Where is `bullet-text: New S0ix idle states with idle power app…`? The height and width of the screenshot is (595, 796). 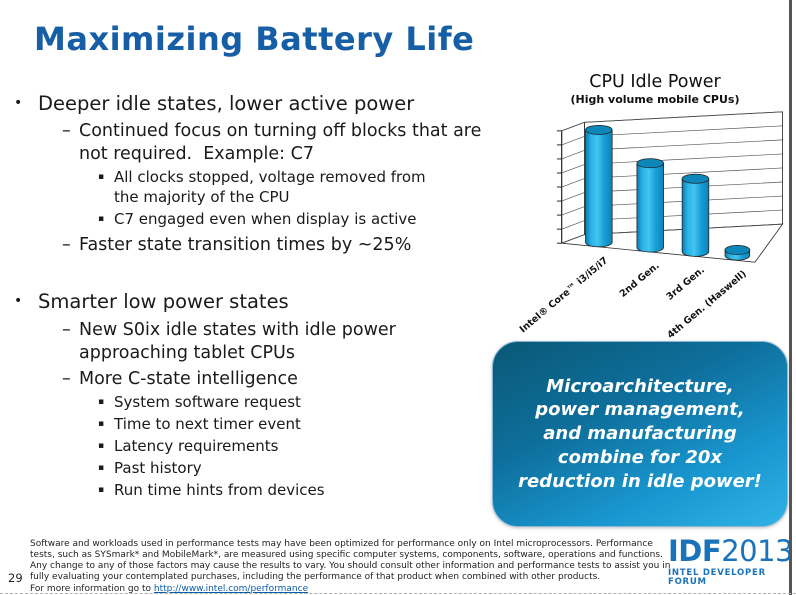
bullet-text: New S0ix idle states with idle power app… is located at coordinates (240, 341).